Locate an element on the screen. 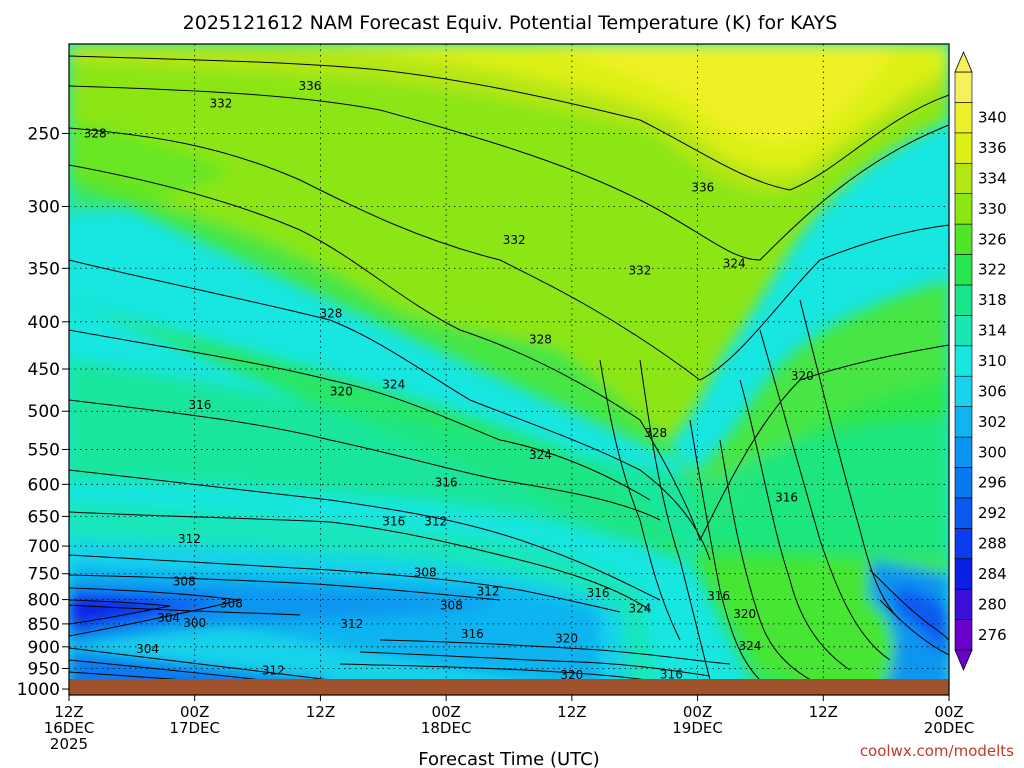 This screenshot has width=1024, height=768. colorbar-label: 292 is located at coordinates (992, 513).